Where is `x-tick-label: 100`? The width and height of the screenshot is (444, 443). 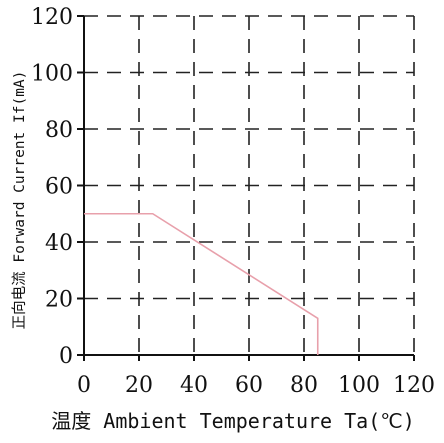
x-tick-label: 100 is located at coordinates (359, 385).